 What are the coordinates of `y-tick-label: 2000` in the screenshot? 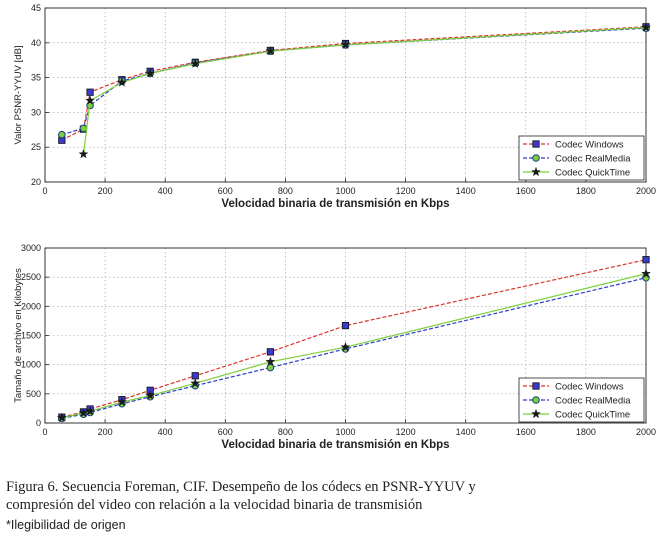 It's located at (31, 306).